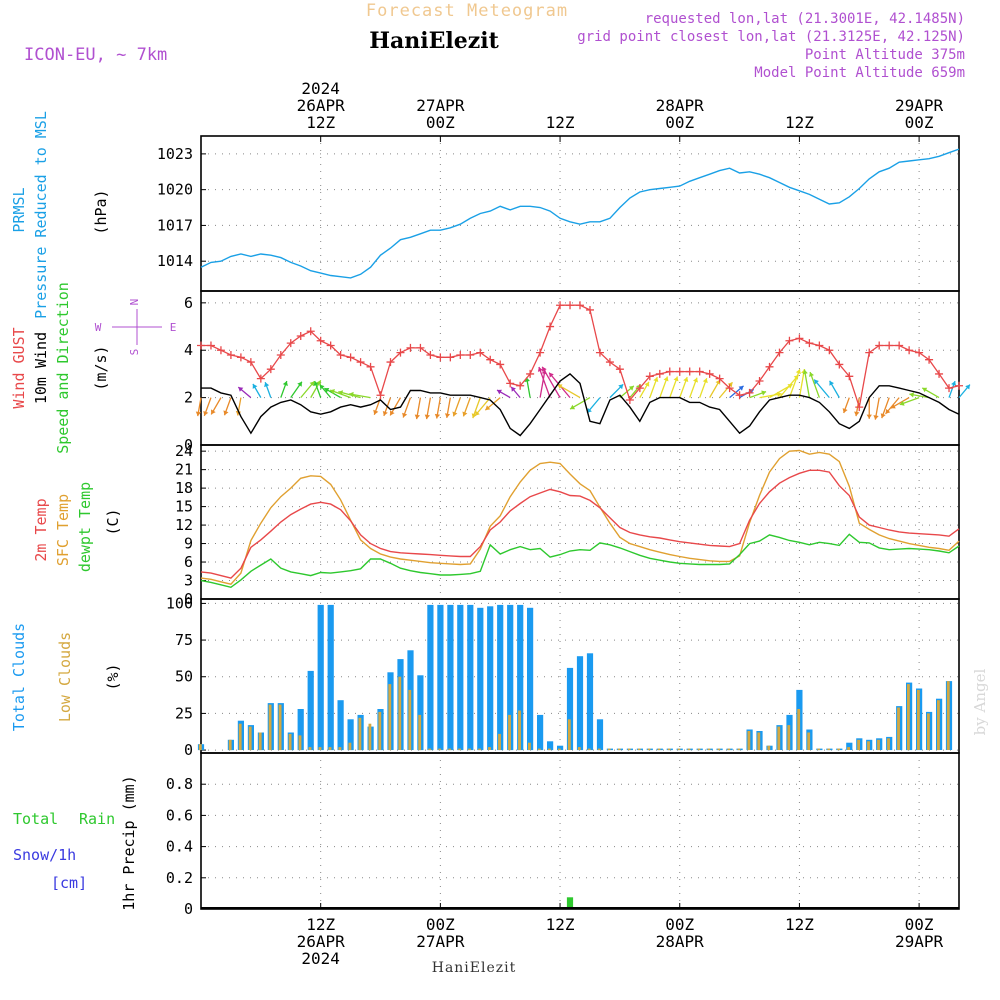 The image size is (1000, 1000). What do you see at coordinates (19, 209) in the screenshot?
I see `label-prmsl: PRMSL` at bounding box center [19, 209].